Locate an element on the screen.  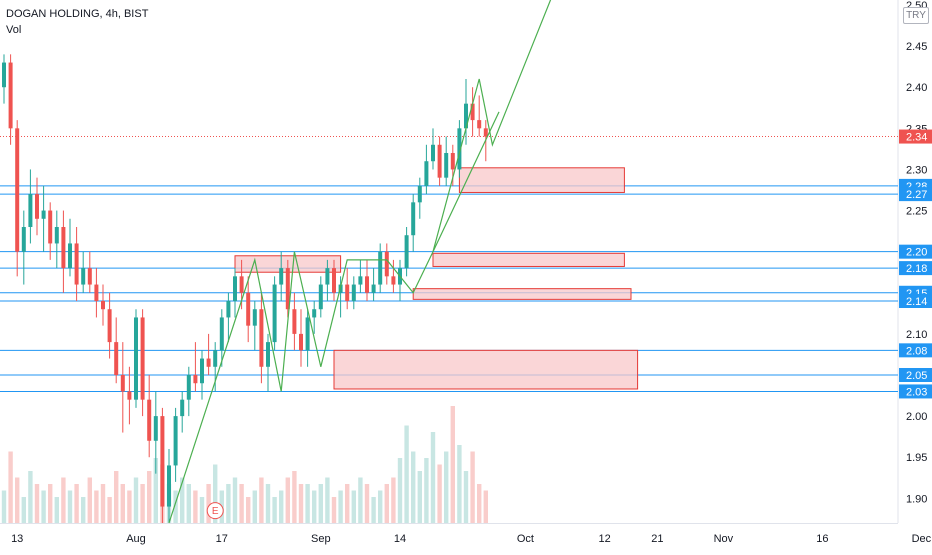
time-tick-label: 12 is located at coordinates (604, 539).